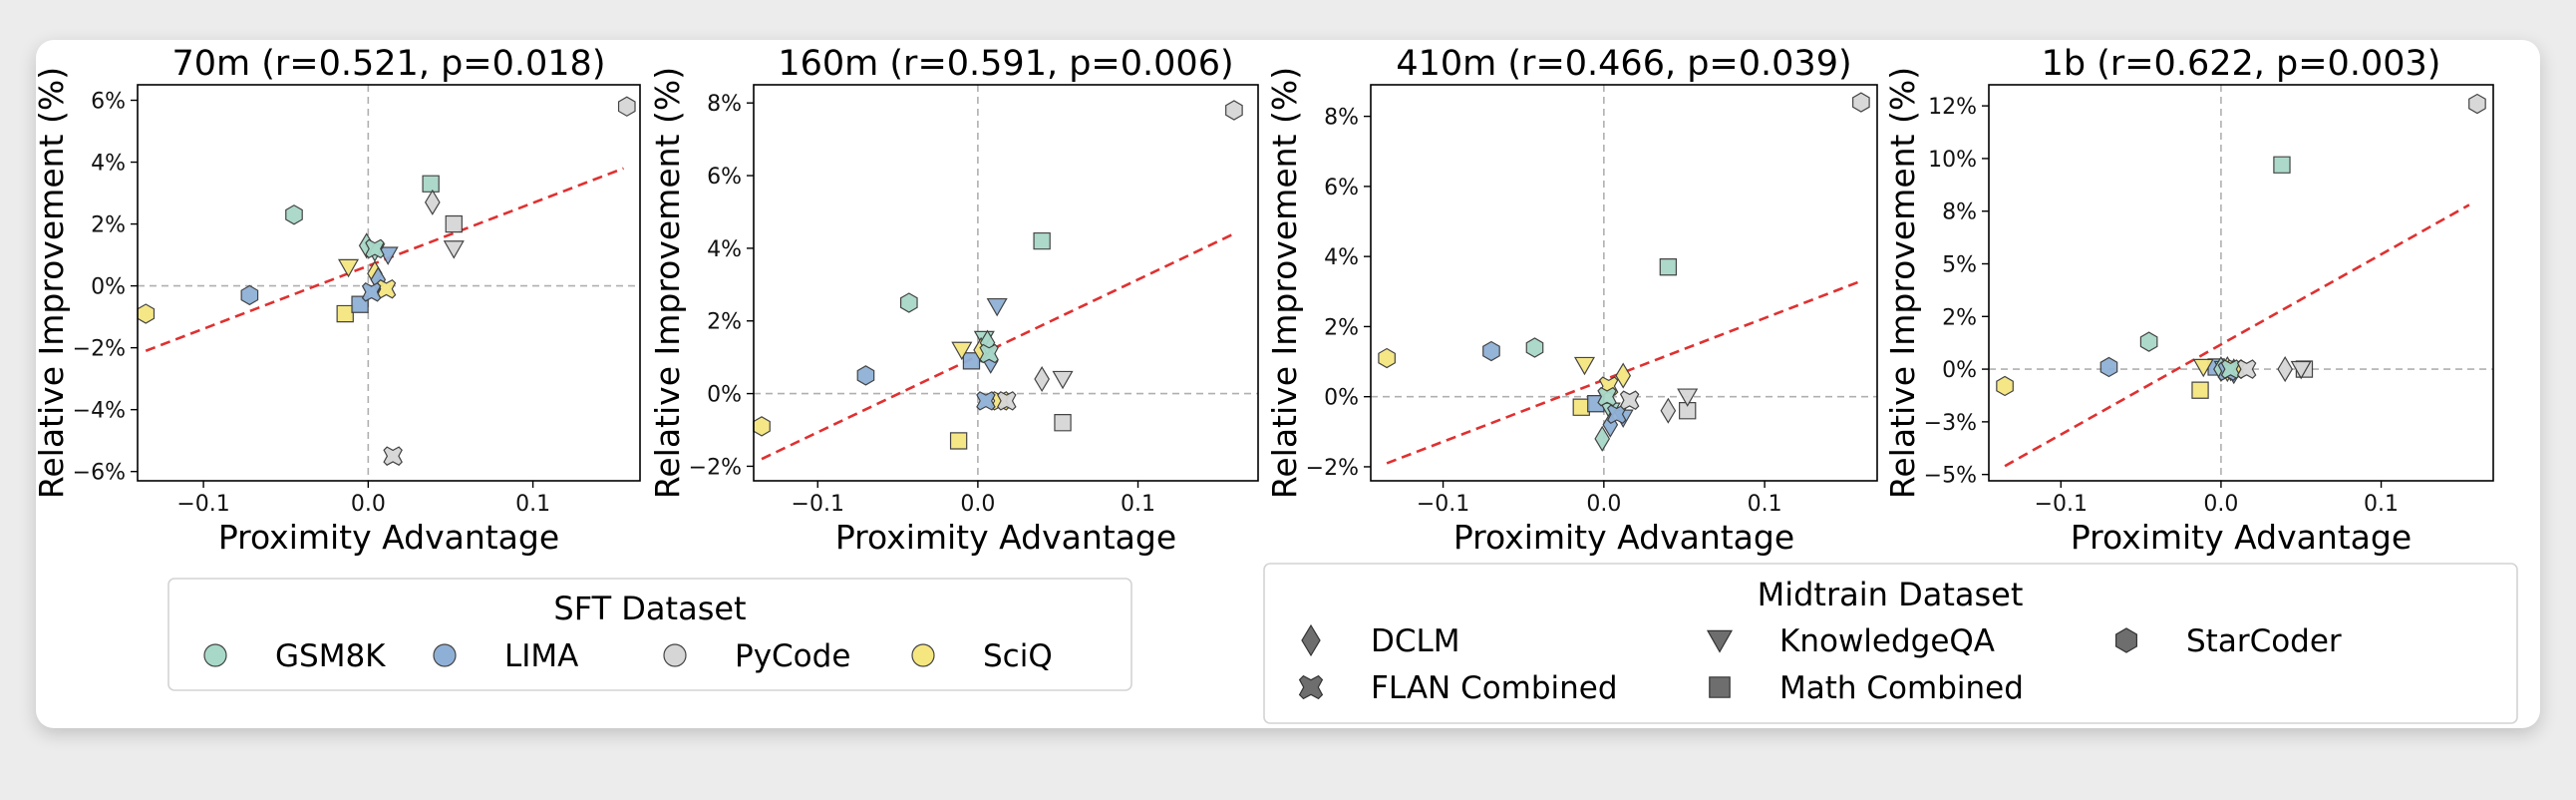  Describe the element at coordinates (1311, 687) in the screenshot. I see `legend-x-icon` at that location.